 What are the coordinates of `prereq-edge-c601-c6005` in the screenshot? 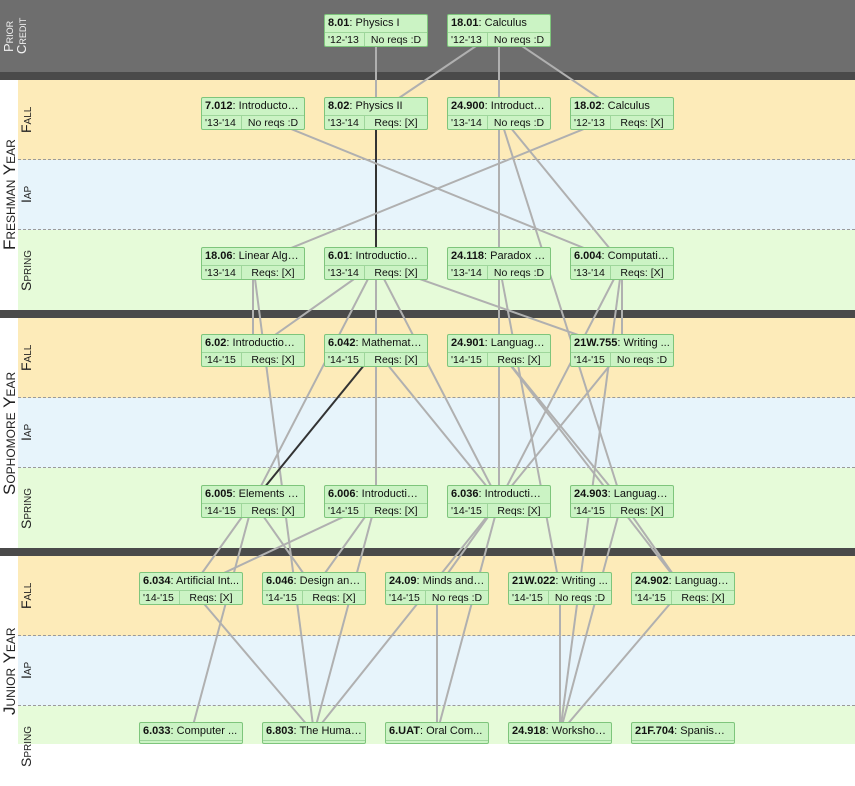 It's located at (314, 382).